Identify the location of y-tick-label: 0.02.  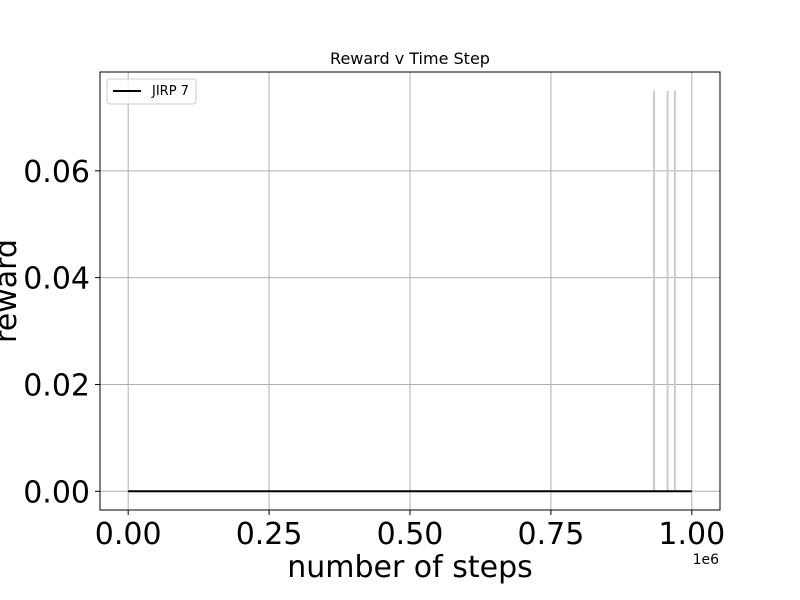
(56, 385).